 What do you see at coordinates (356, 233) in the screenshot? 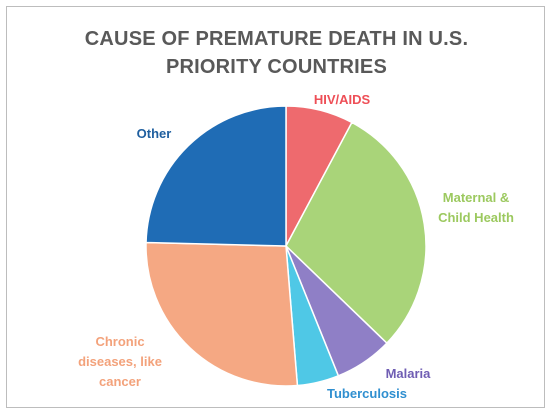
I see `pie-slice-maternal-child-health` at bounding box center [356, 233].